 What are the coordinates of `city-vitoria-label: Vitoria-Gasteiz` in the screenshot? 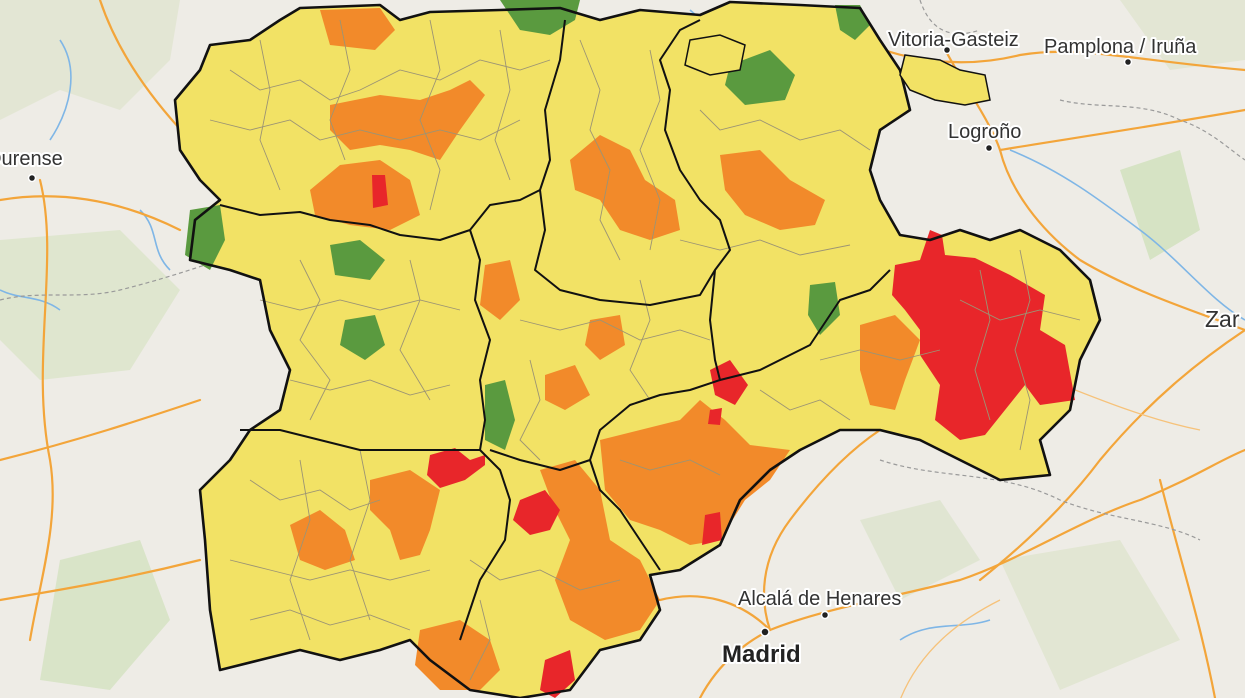 It's located at (953, 40).